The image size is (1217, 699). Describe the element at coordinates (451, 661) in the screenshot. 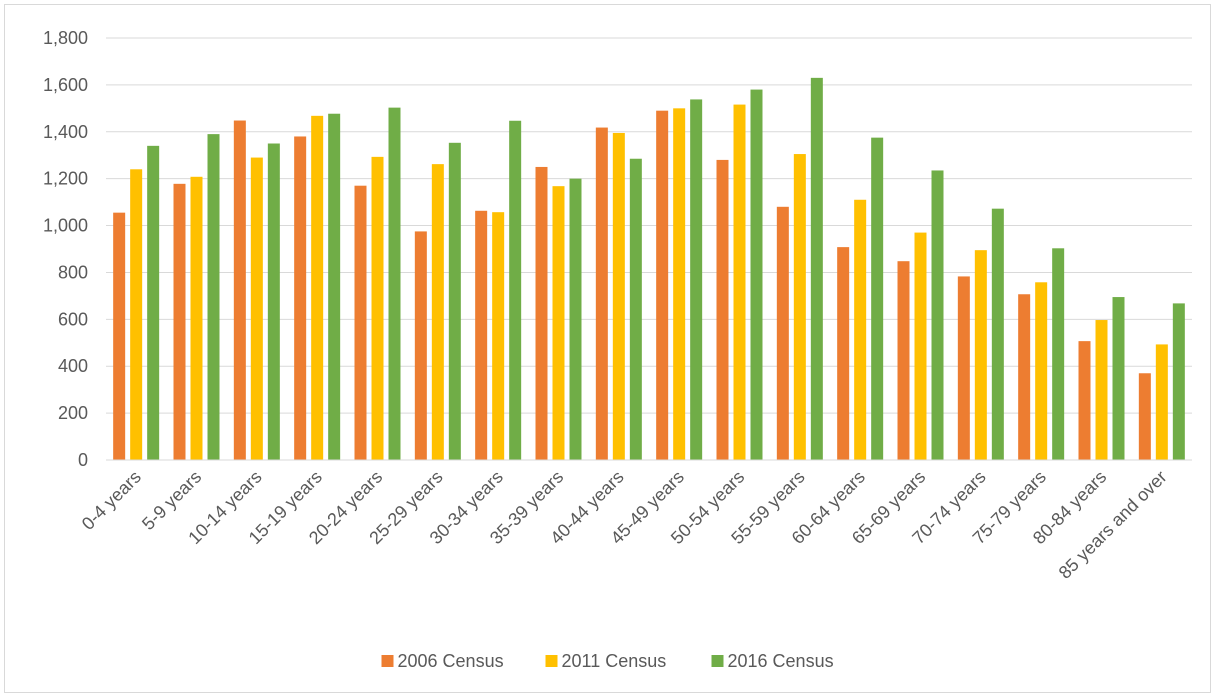

I see `legend-label: 2006 Census` at that location.